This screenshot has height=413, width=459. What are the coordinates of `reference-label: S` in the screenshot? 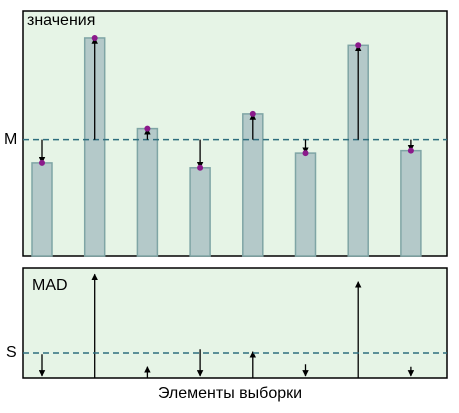 It's located at (11, 352).